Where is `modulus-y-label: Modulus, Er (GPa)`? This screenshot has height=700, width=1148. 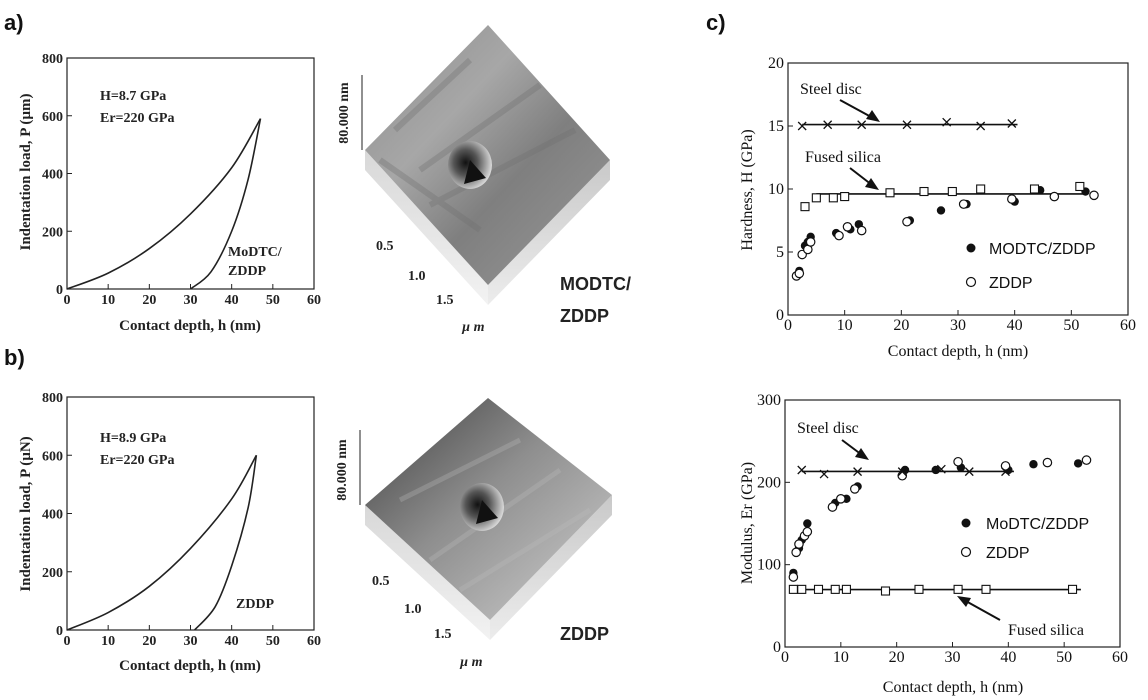
modulus-y-label: Modulus, Er (GPa) is located at coordinates (747, 523).